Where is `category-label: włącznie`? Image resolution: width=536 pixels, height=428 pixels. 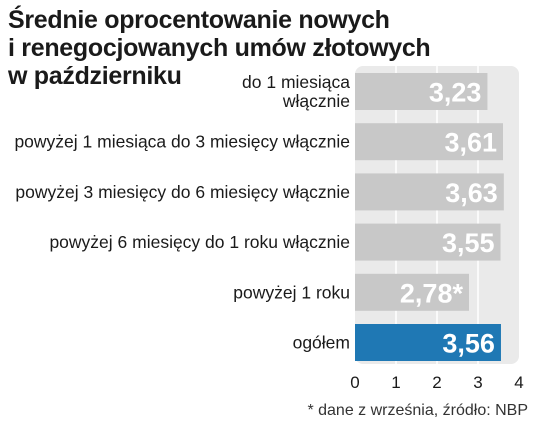 category-label: włącznie is located at coordinates (316, 101).